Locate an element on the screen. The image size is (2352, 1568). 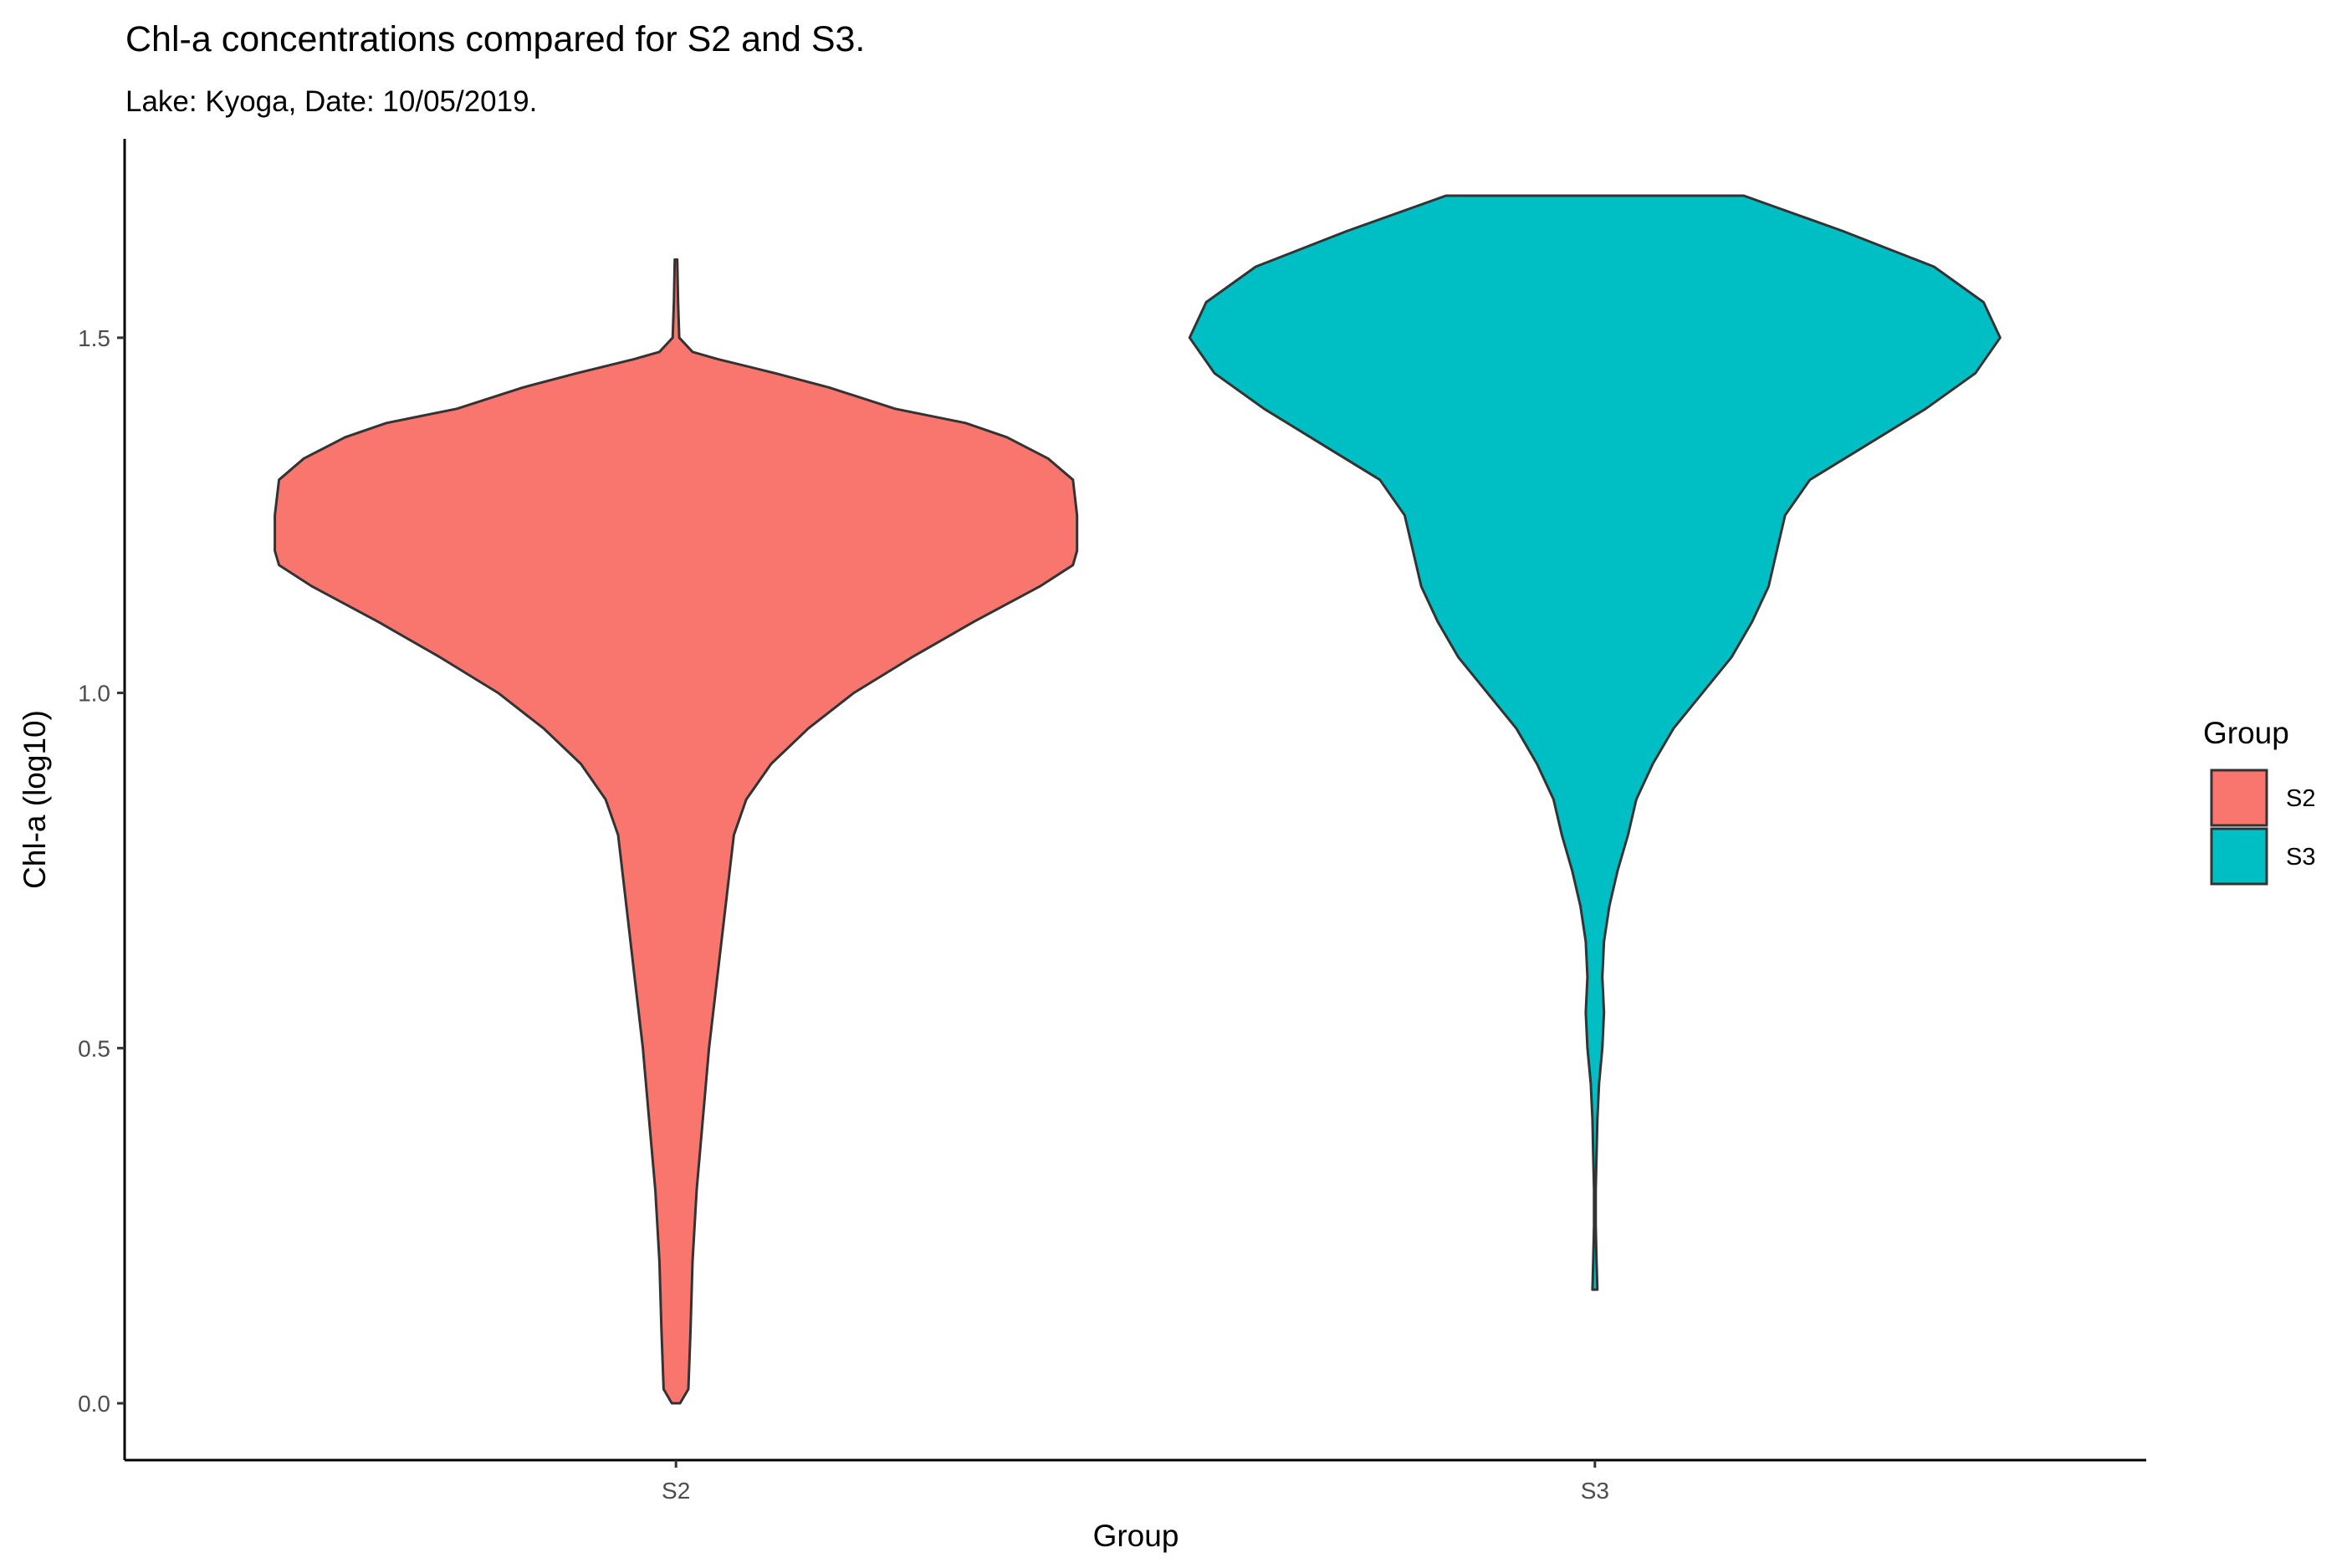
y-axis: 0.0 0.5 1.0 1.5 is located at coordinates (102, 799).